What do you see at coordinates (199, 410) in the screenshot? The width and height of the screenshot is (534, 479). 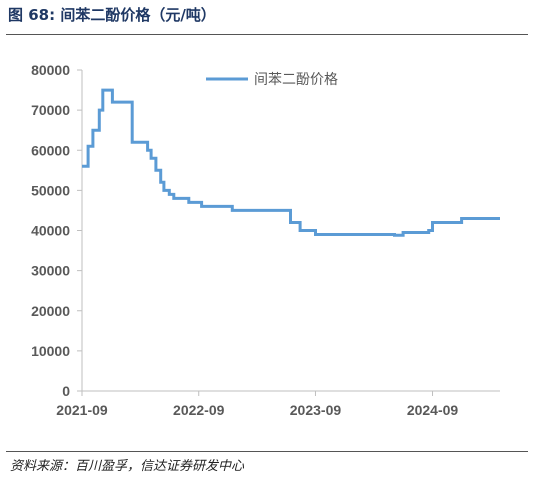 I see `x-tick-label: 2022-09` at bounding box center [199, 410].